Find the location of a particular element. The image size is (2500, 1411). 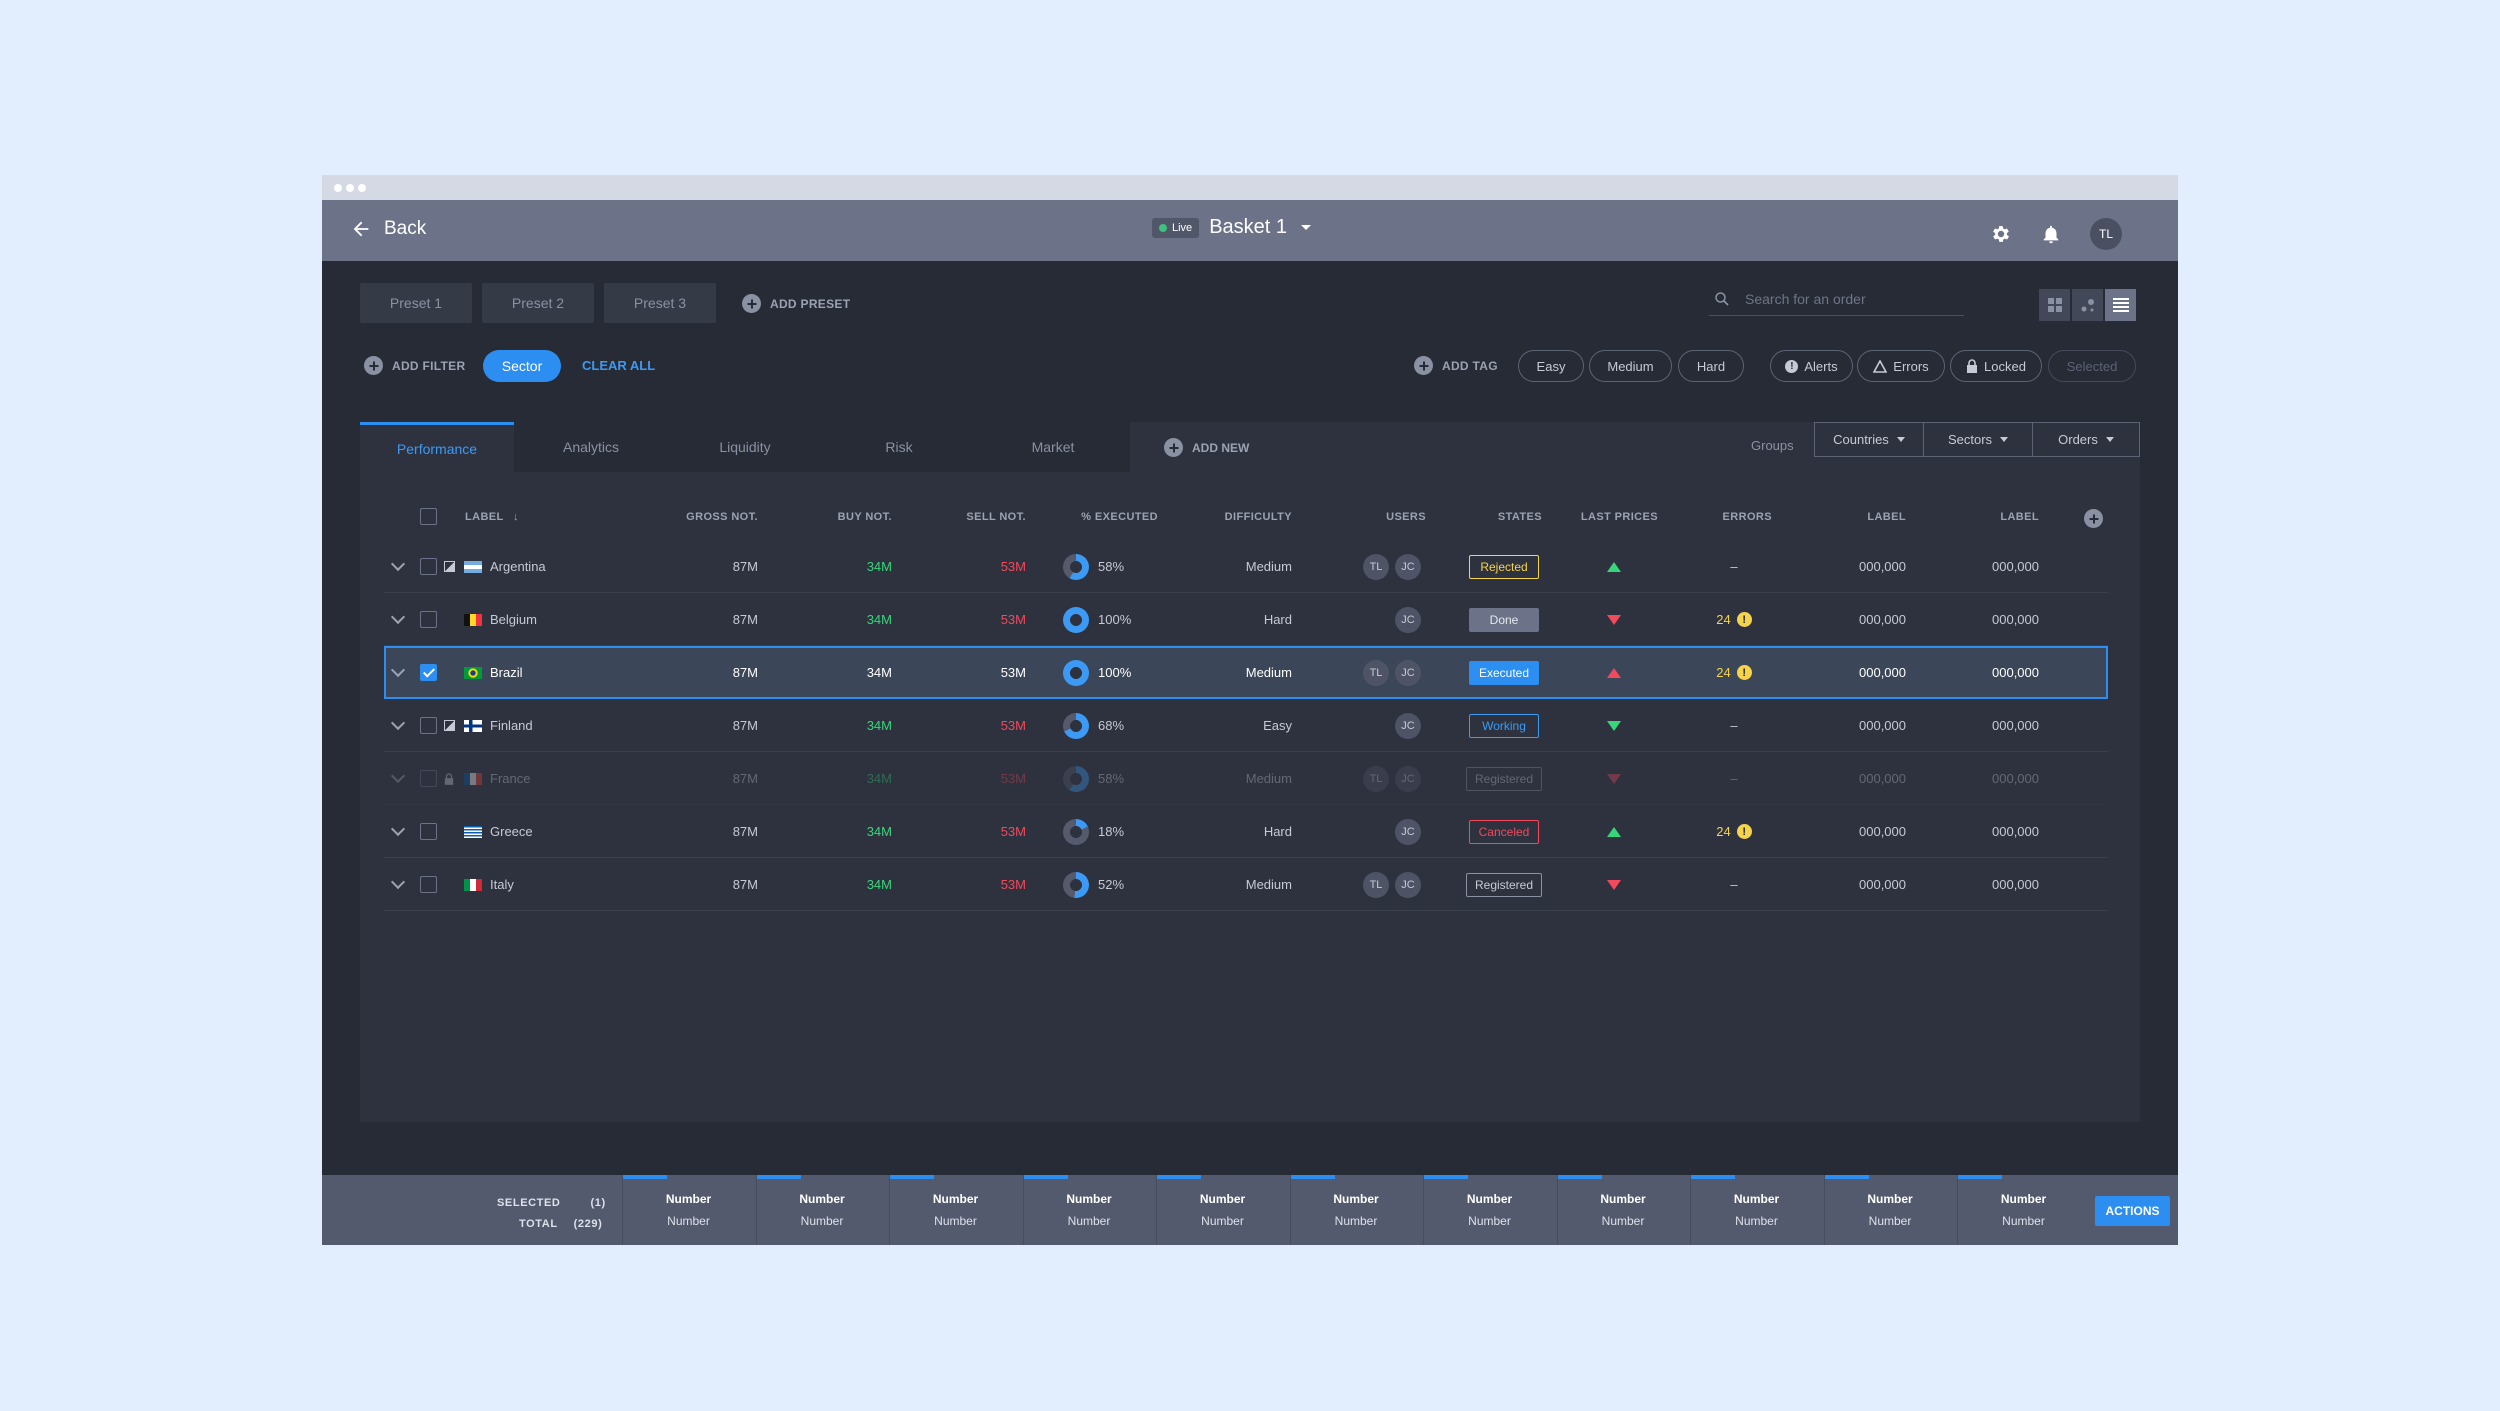

bell-icon is located at coordinates (2051, 234).